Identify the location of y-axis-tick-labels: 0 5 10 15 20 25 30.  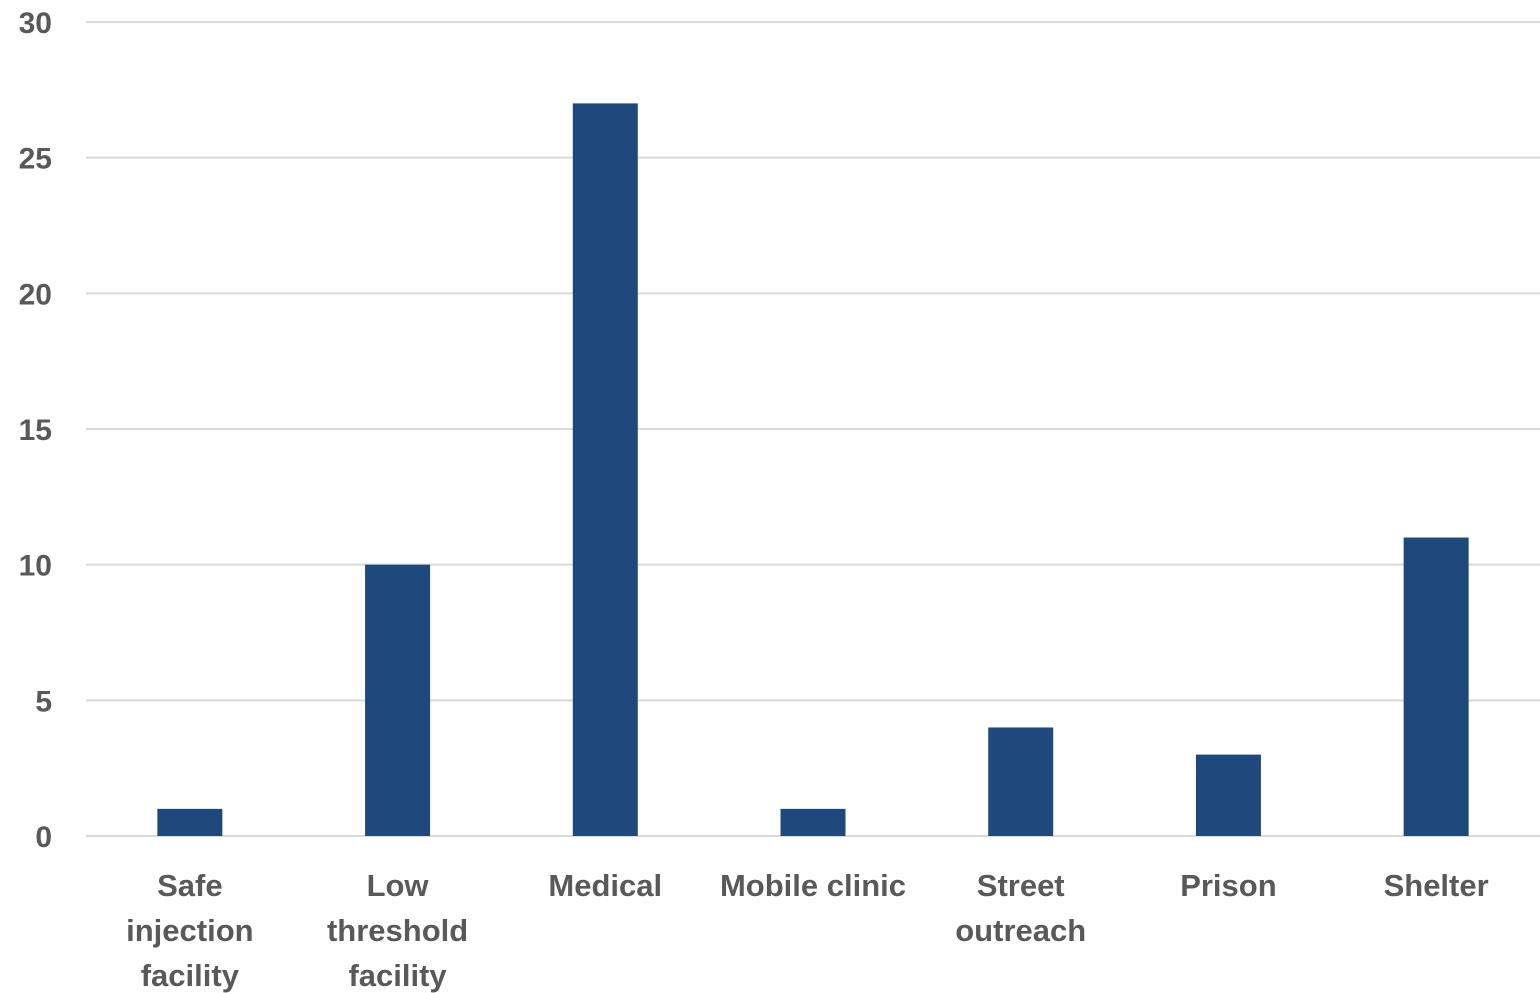
(35, 430).